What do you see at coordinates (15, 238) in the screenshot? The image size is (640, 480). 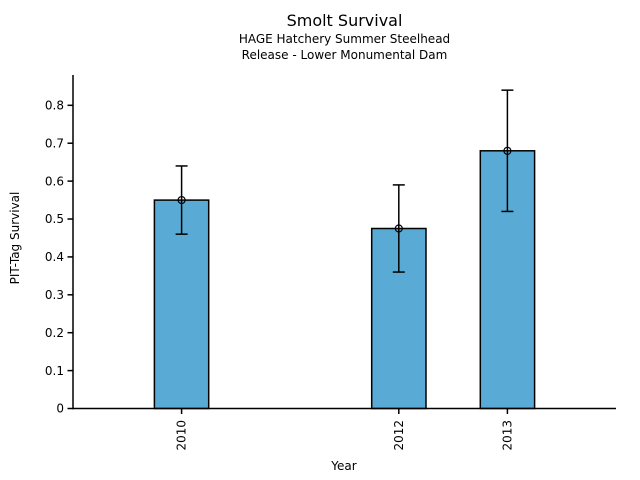 I see `y-axis-label: PIT-Tag Survival` at bounding box center [15, 238].